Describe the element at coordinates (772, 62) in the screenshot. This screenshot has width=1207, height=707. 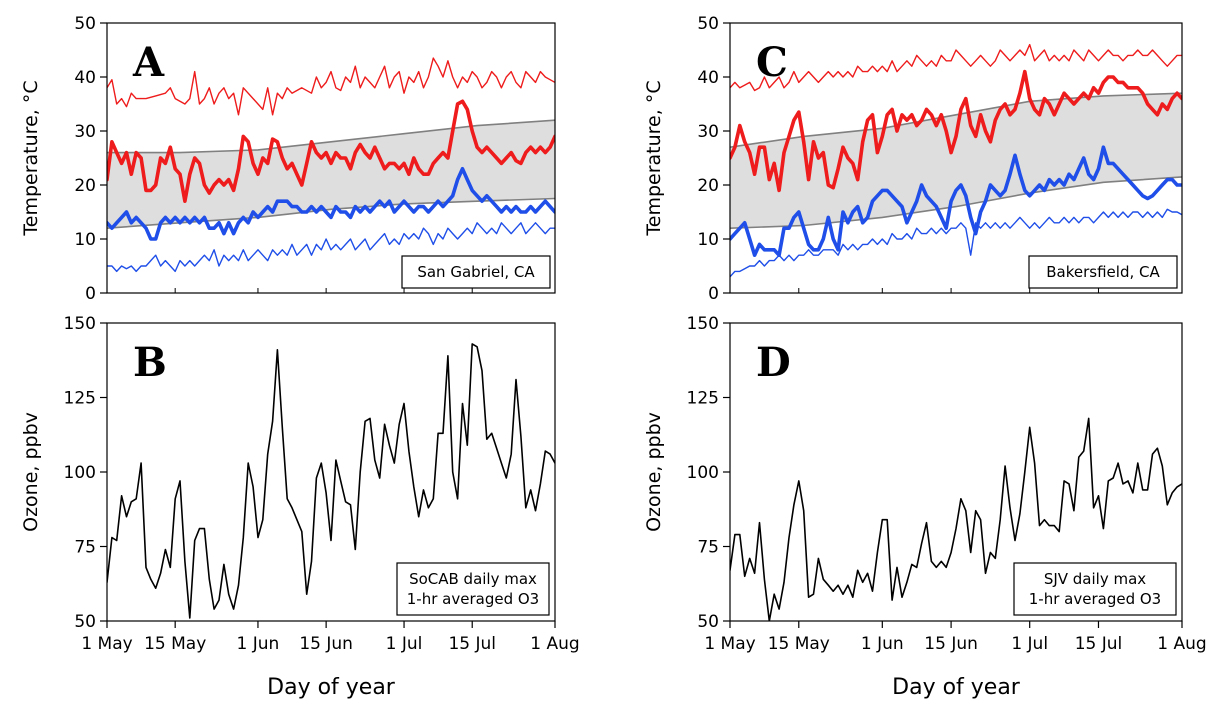
I see `panel-letter: C` at that location.